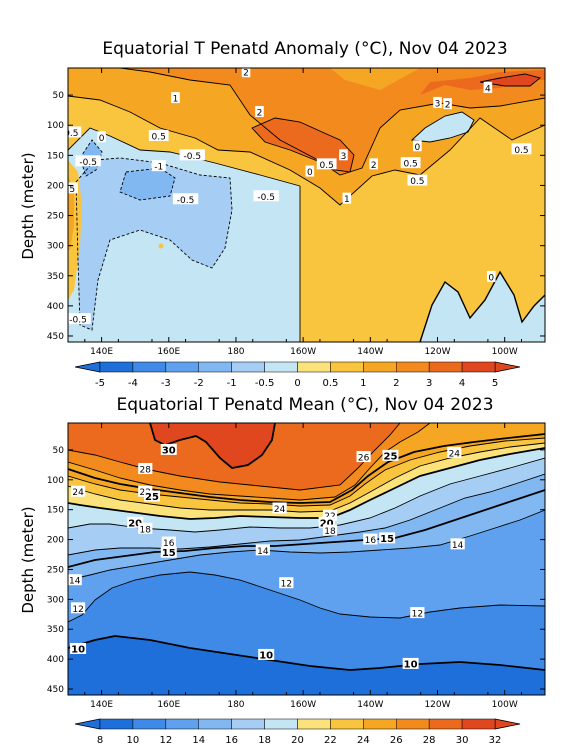 The image size is (579, 750). I want to click on x-tick-label: 140E, so click(101, 705).